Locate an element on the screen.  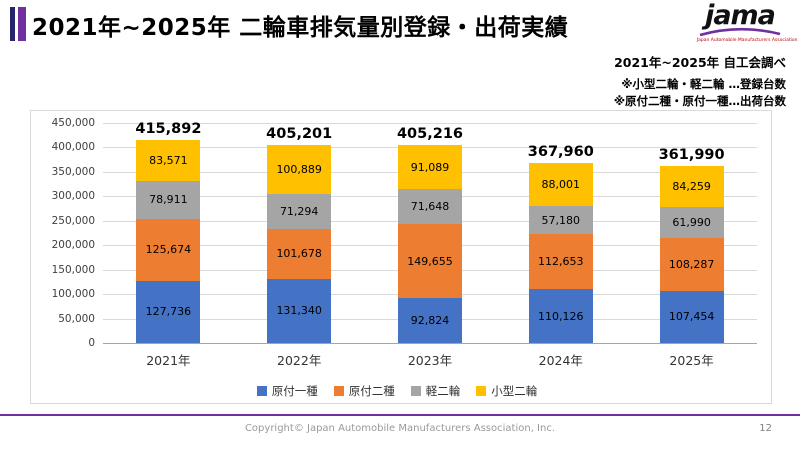
legend-item: 軽二輪 is located at coordinates (435, 391).